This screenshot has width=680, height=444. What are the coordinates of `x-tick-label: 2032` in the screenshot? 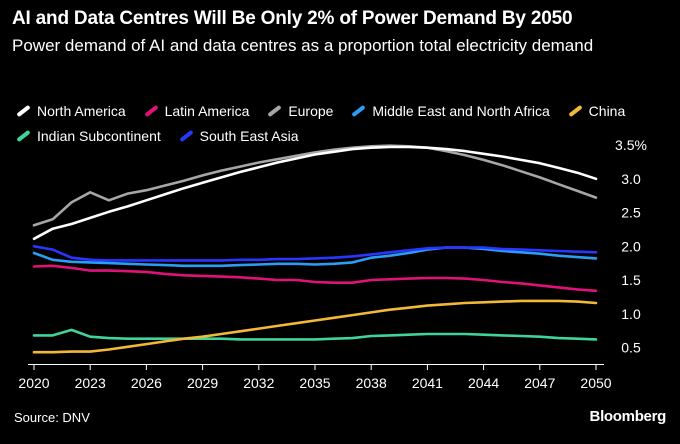 It's located at (258, 383).